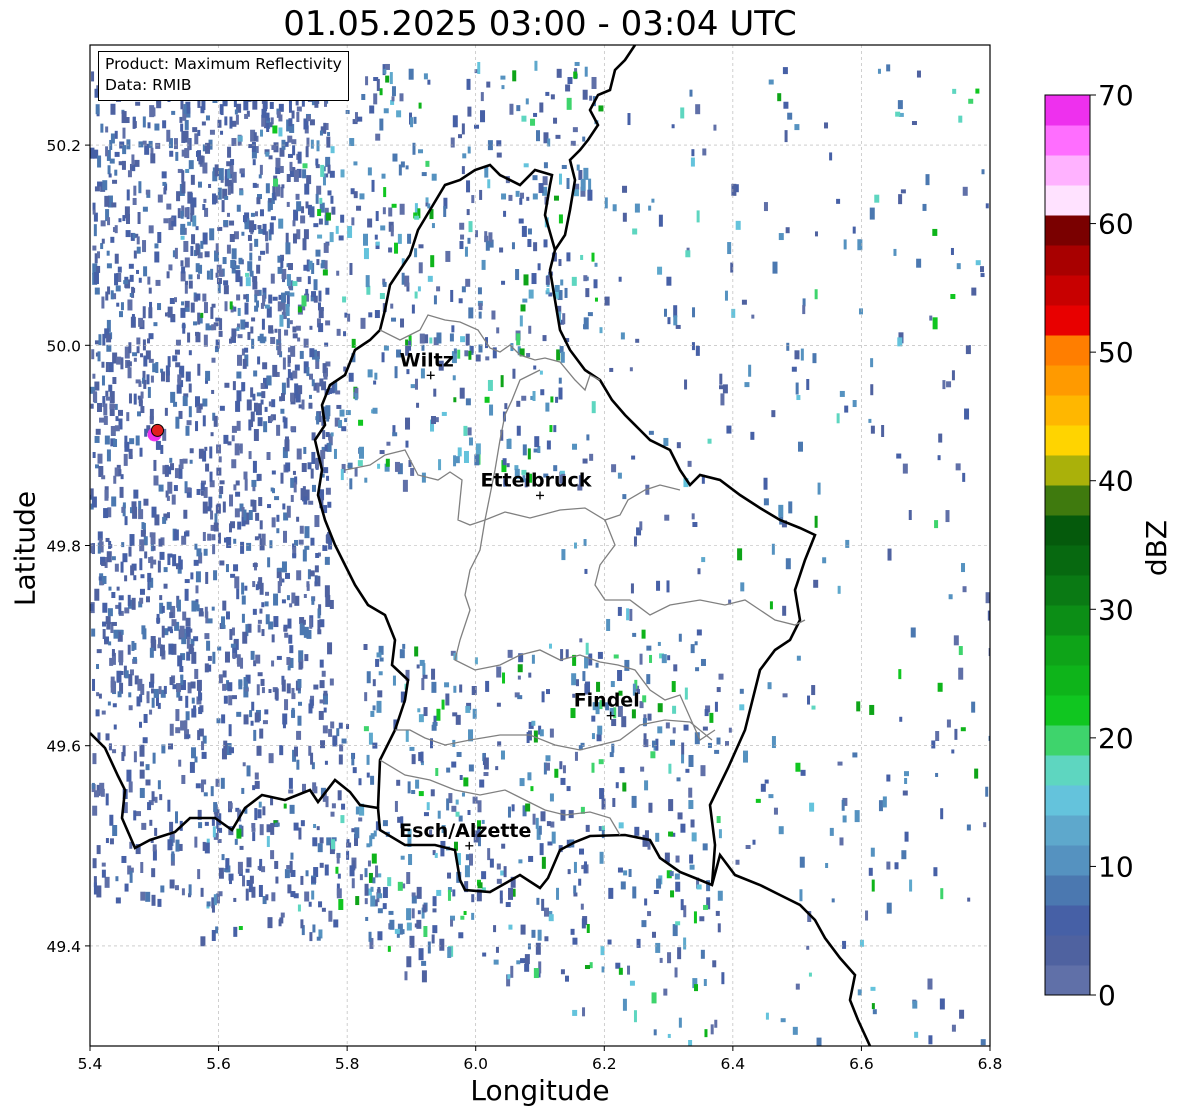 This screenshot has height=1117, width=1179. Describe the element at coordinates (990, 1064) in the screenshot. I see `x-tick-label: 6.8` at that location.